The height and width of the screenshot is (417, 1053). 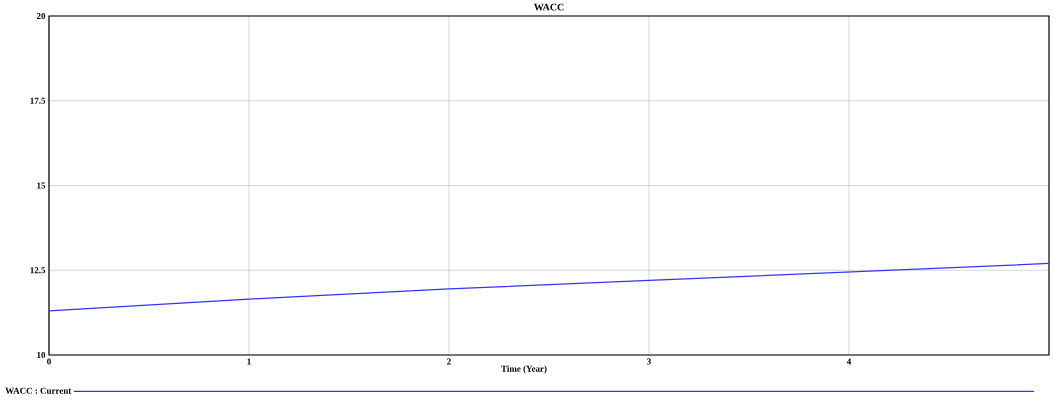 I want to click on x-tick-label: 3, so click(x=649, y=361).